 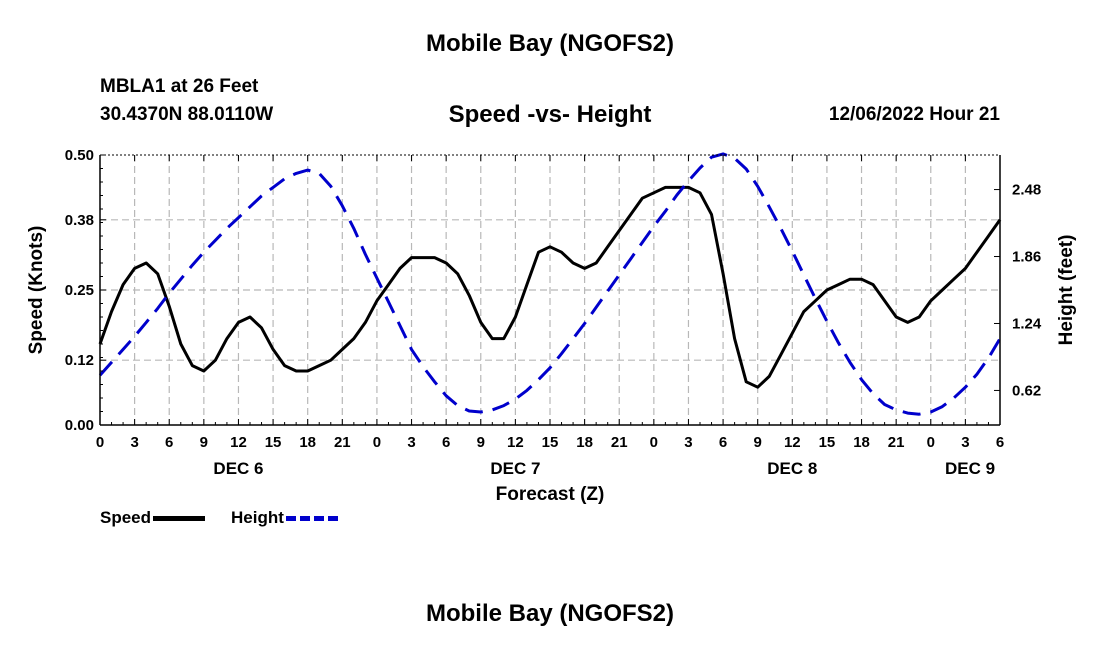 What do you see at coordinates (550, 494) in the screenshot?
I see `x-axis-title: Forecast (Z)` at bounding box center [550, 494].